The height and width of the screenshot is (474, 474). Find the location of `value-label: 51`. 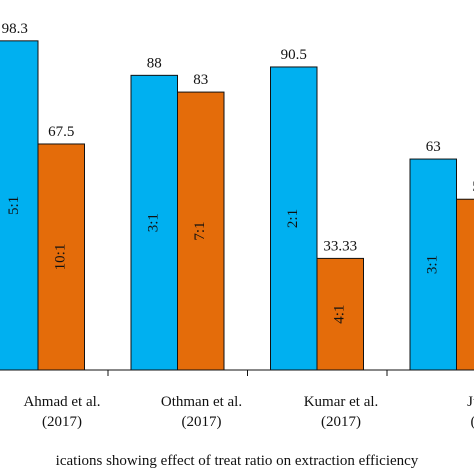

value-label: 51 is located at coordinates (473, 187).